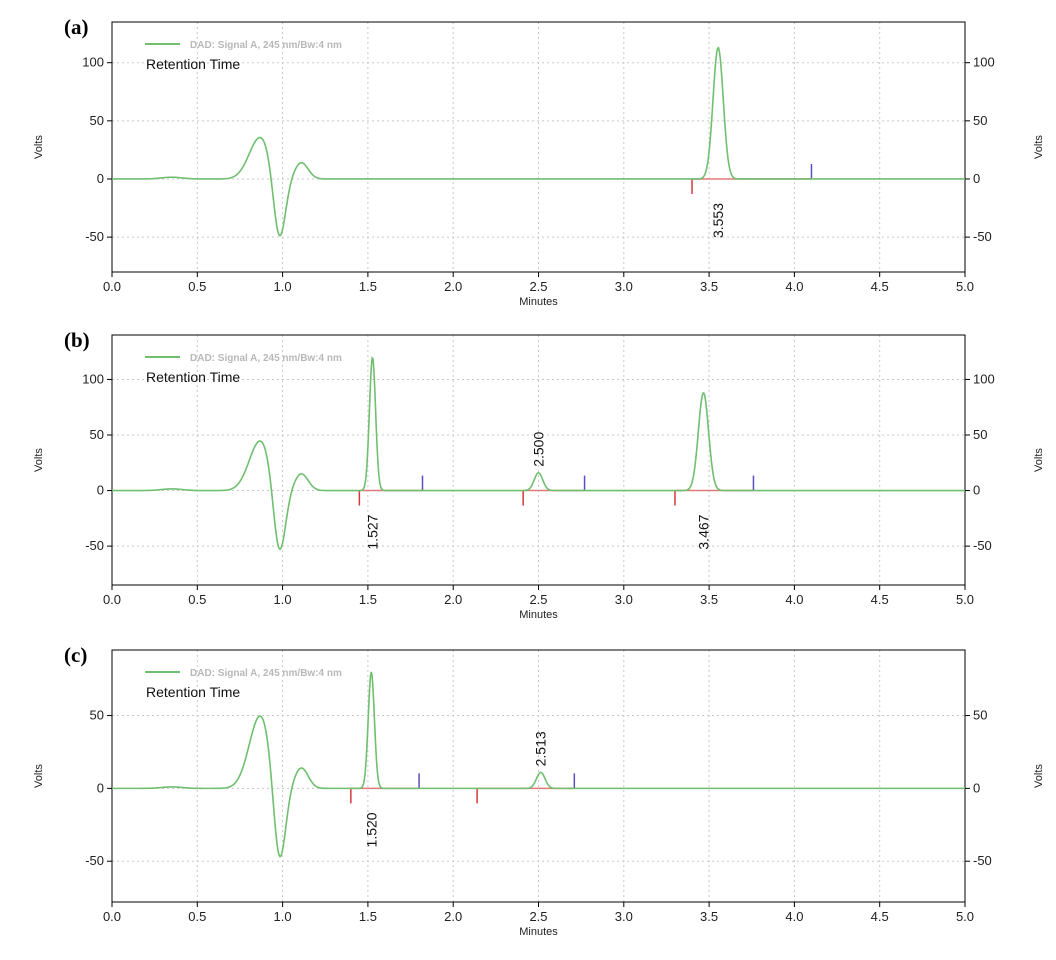  What do you see at coordinates (703, 531) in the screenshot?
I see `peak-label: 3.467` at bounding box center [703, 531].